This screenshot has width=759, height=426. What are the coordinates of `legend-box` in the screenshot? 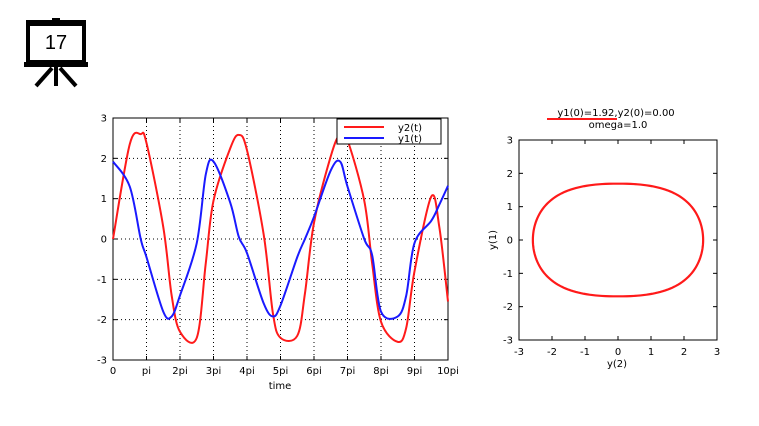 It's located at (389, 131).